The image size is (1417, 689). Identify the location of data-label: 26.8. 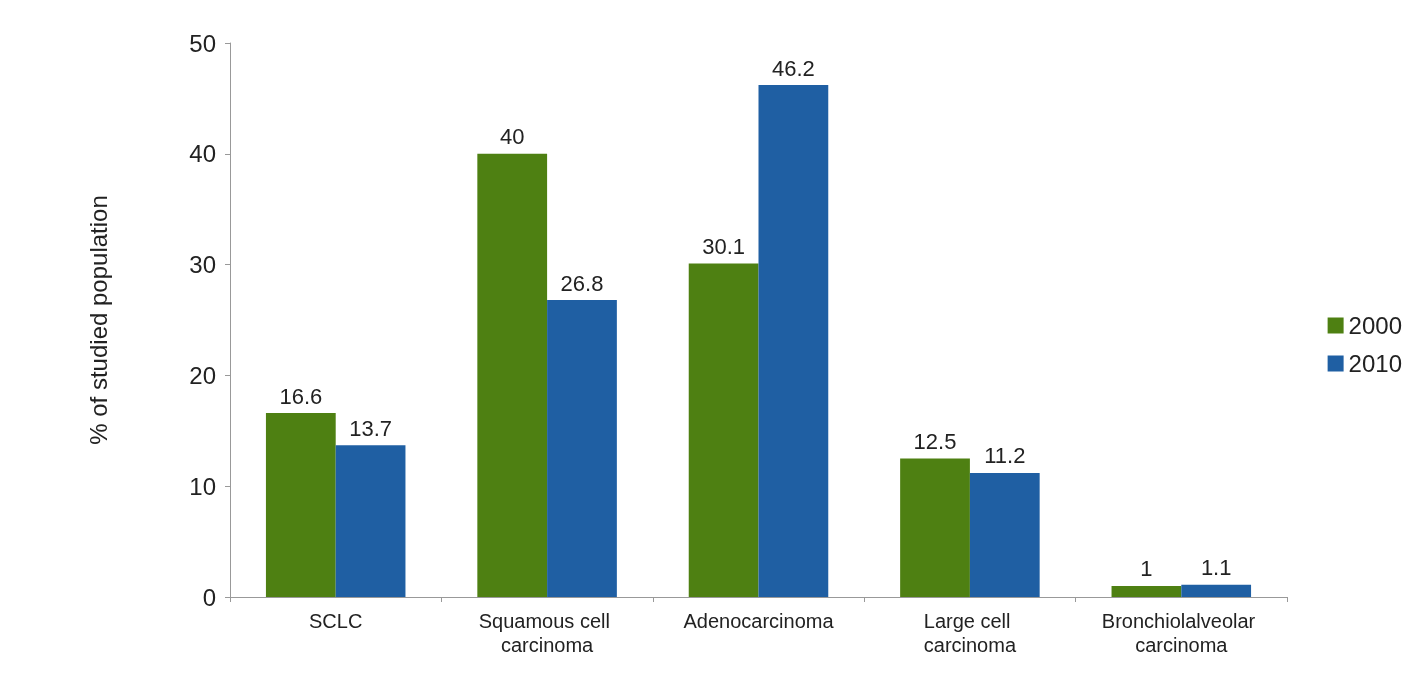
(582, 283).